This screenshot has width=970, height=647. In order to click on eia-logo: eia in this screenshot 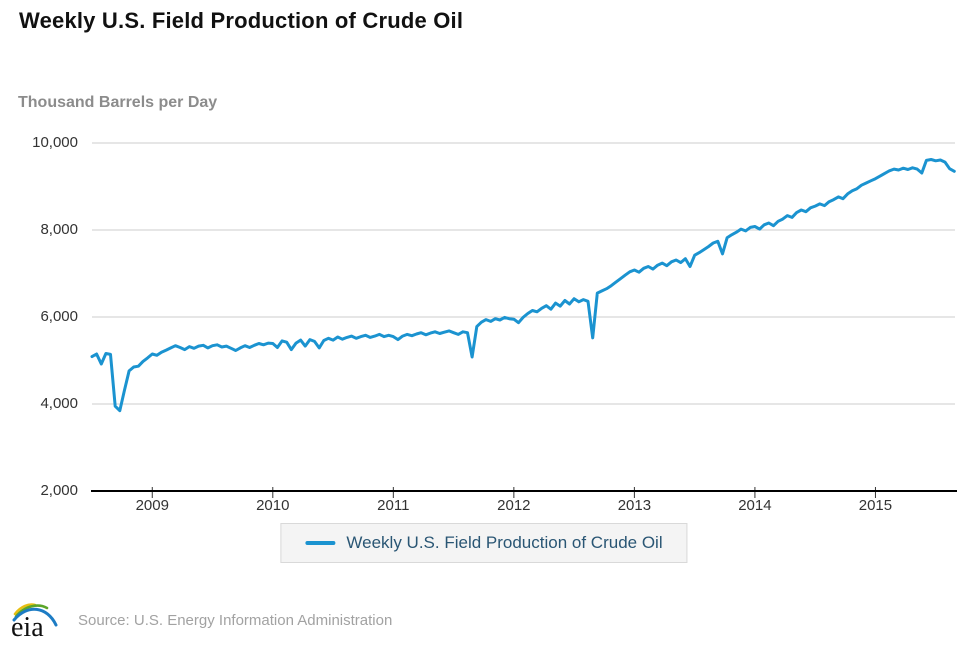, I will do `click(35, 620)`.